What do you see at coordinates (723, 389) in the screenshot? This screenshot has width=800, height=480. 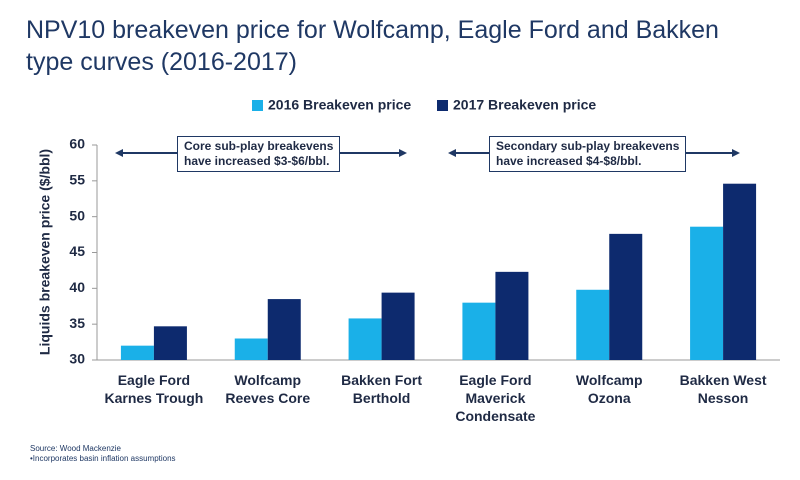 I see `x-tick-label: Bakken West Nesson` at bounding box center [723, 389].